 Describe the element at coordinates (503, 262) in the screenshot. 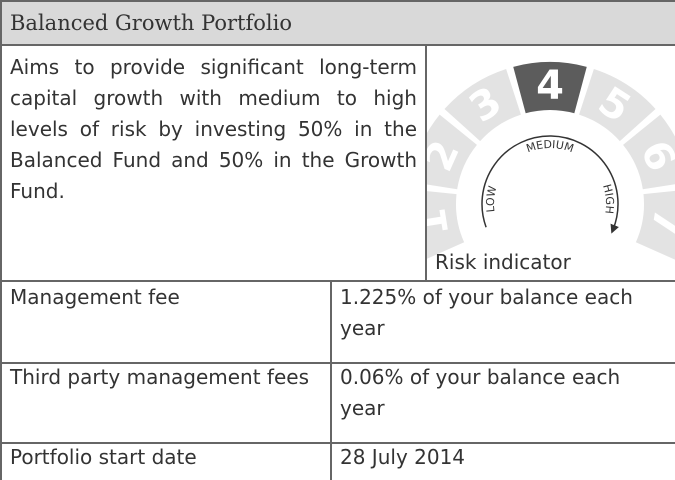

I see `risk-caption: Risk indicator` at that location.